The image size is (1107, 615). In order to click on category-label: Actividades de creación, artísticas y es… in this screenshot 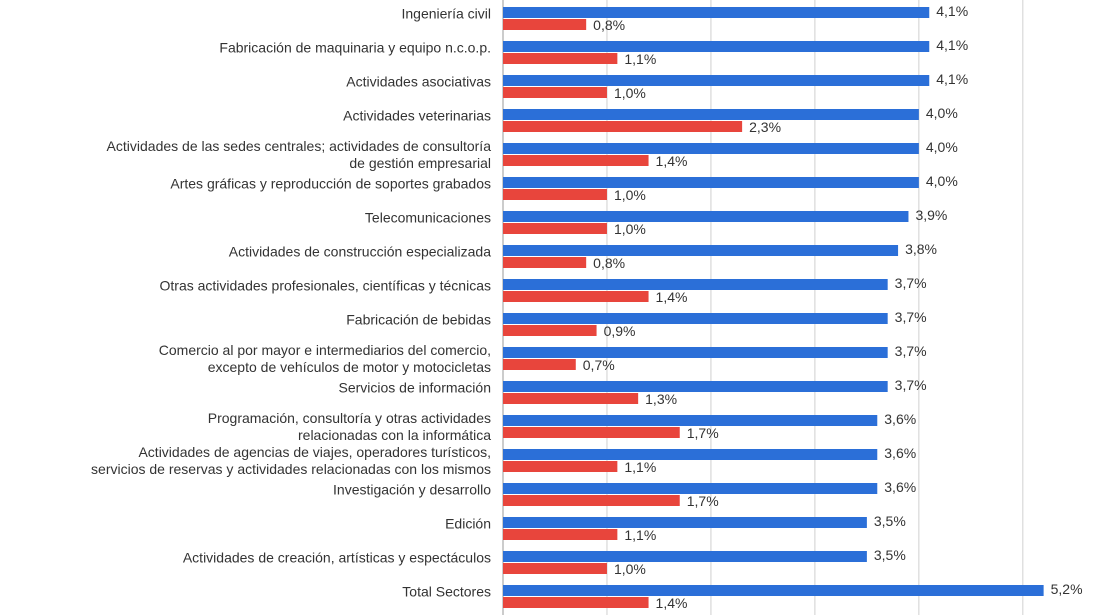, I will do `click(336, 557)`.